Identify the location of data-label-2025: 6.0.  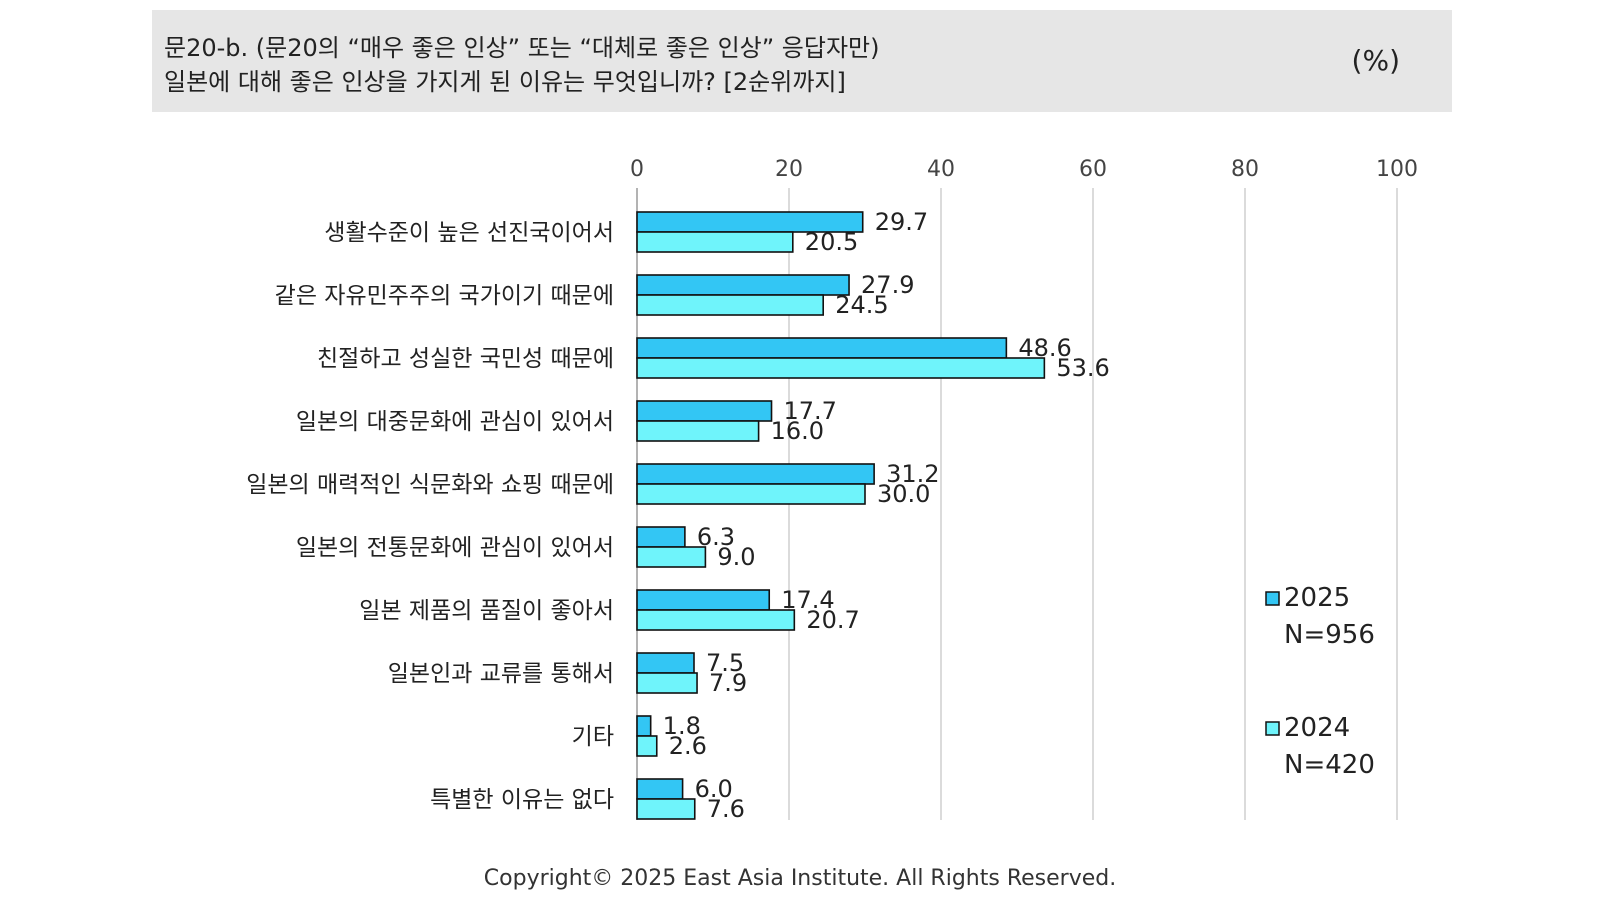
(714, 789).